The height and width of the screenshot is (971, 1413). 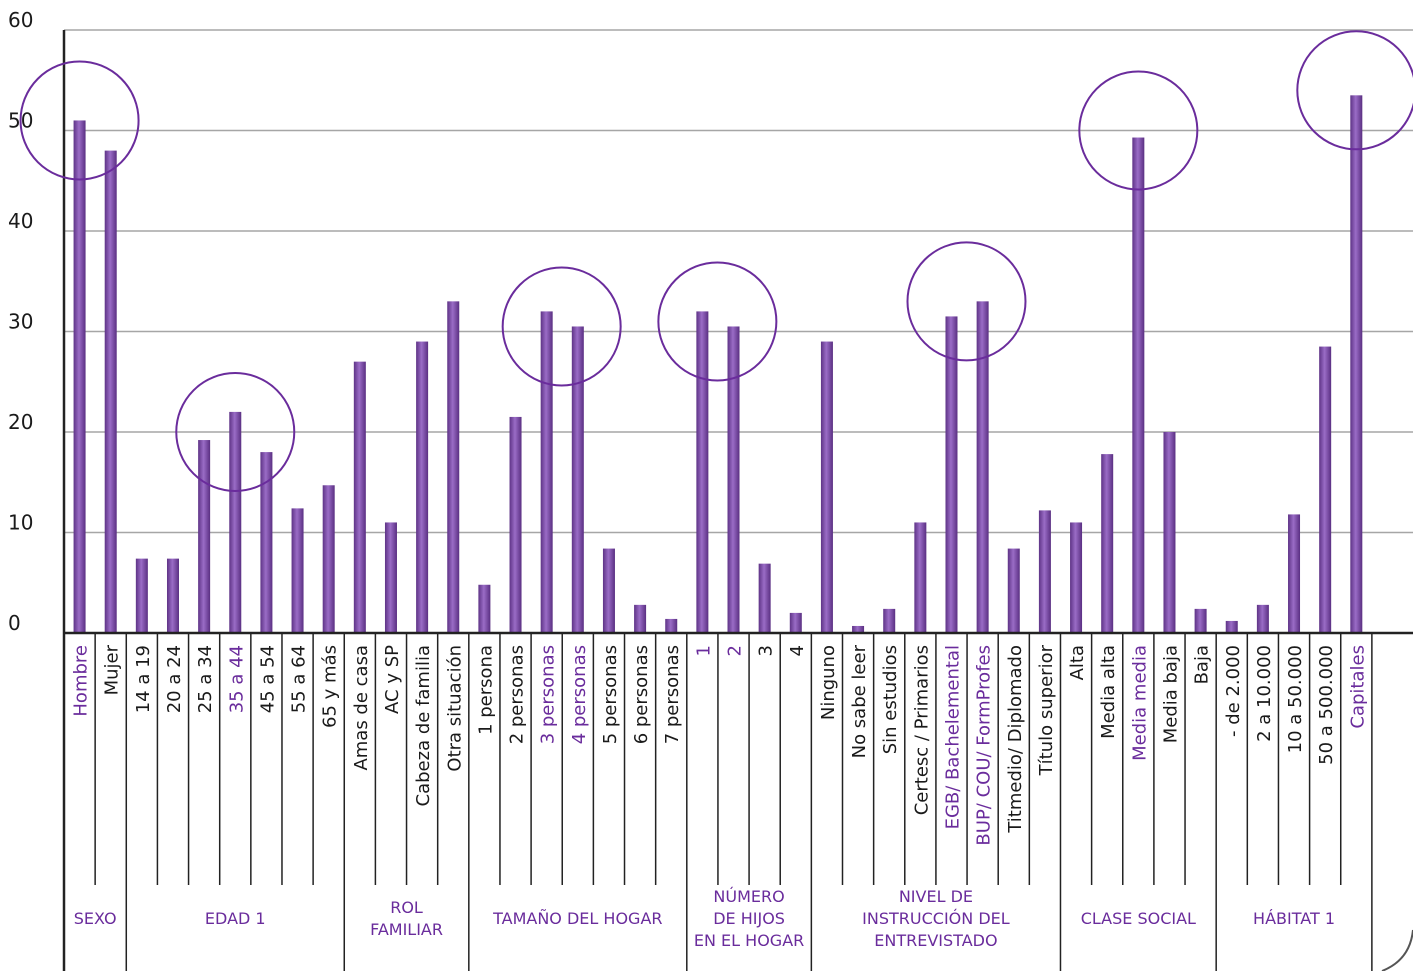 I want to click on y-tick-label: 40, so click(x=20, y=221).